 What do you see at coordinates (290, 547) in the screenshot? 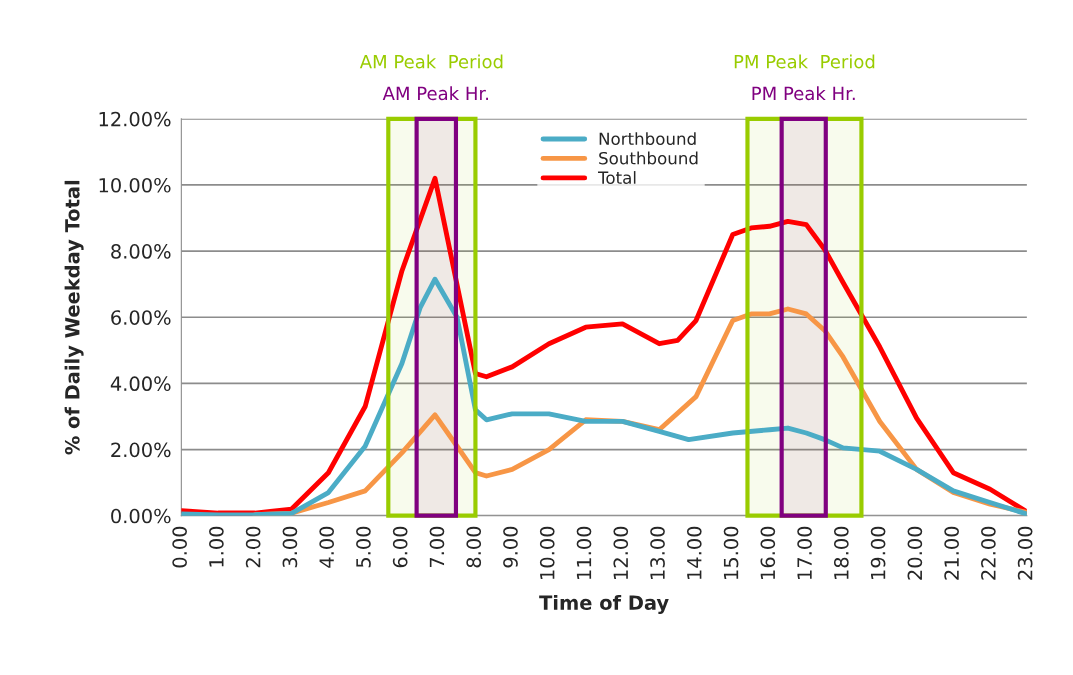
I see `x-tick-label: 3.00` at bounding box center [290, 547].